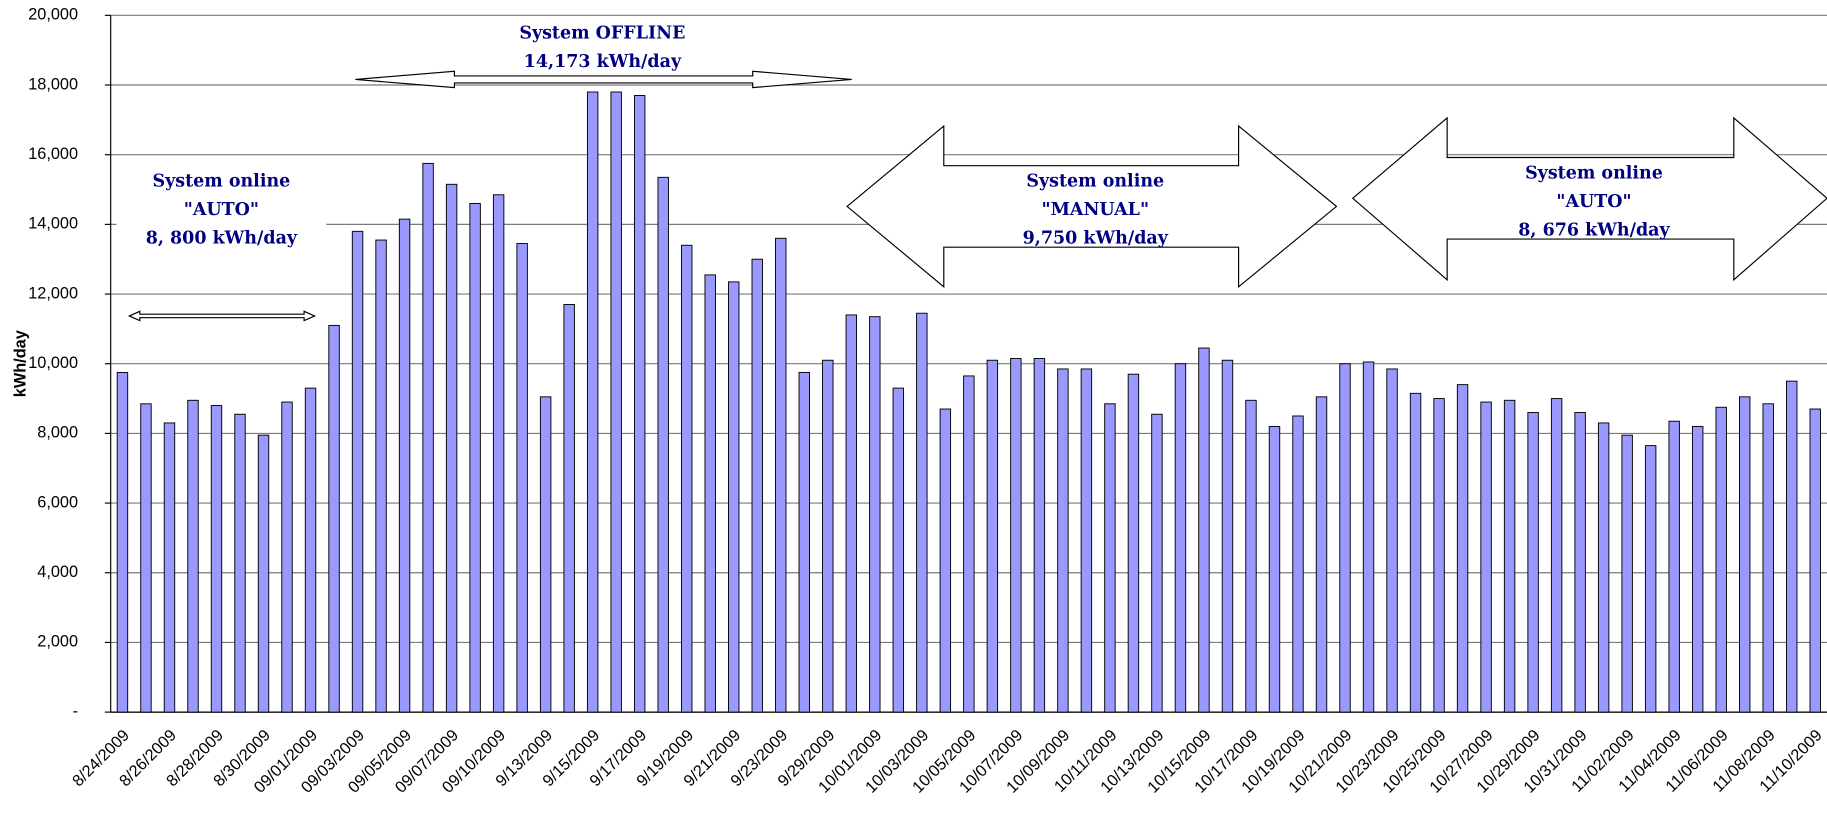 Image resolution: width=1827 pixels, height=823 pixels. Describe the element at coordinates (57, 572) in the screenshot. I see `y-tick-label: 4,000` at that location.